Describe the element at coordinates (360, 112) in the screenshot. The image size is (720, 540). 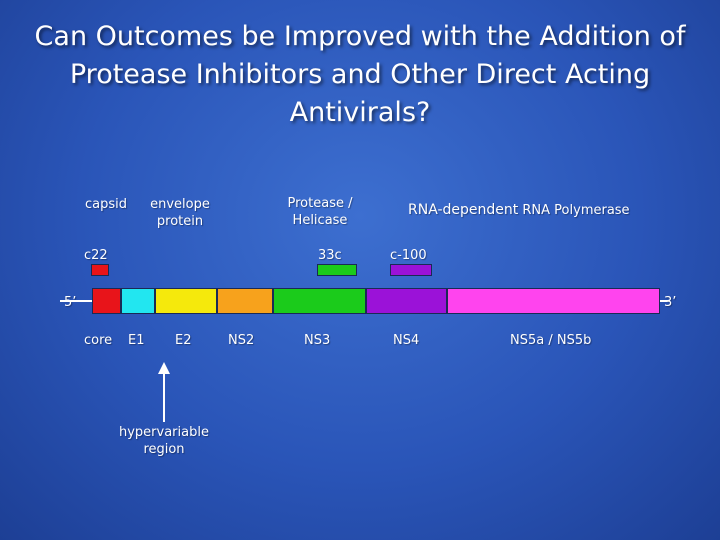
I see `title-line-3: Antivirals?` at that location.